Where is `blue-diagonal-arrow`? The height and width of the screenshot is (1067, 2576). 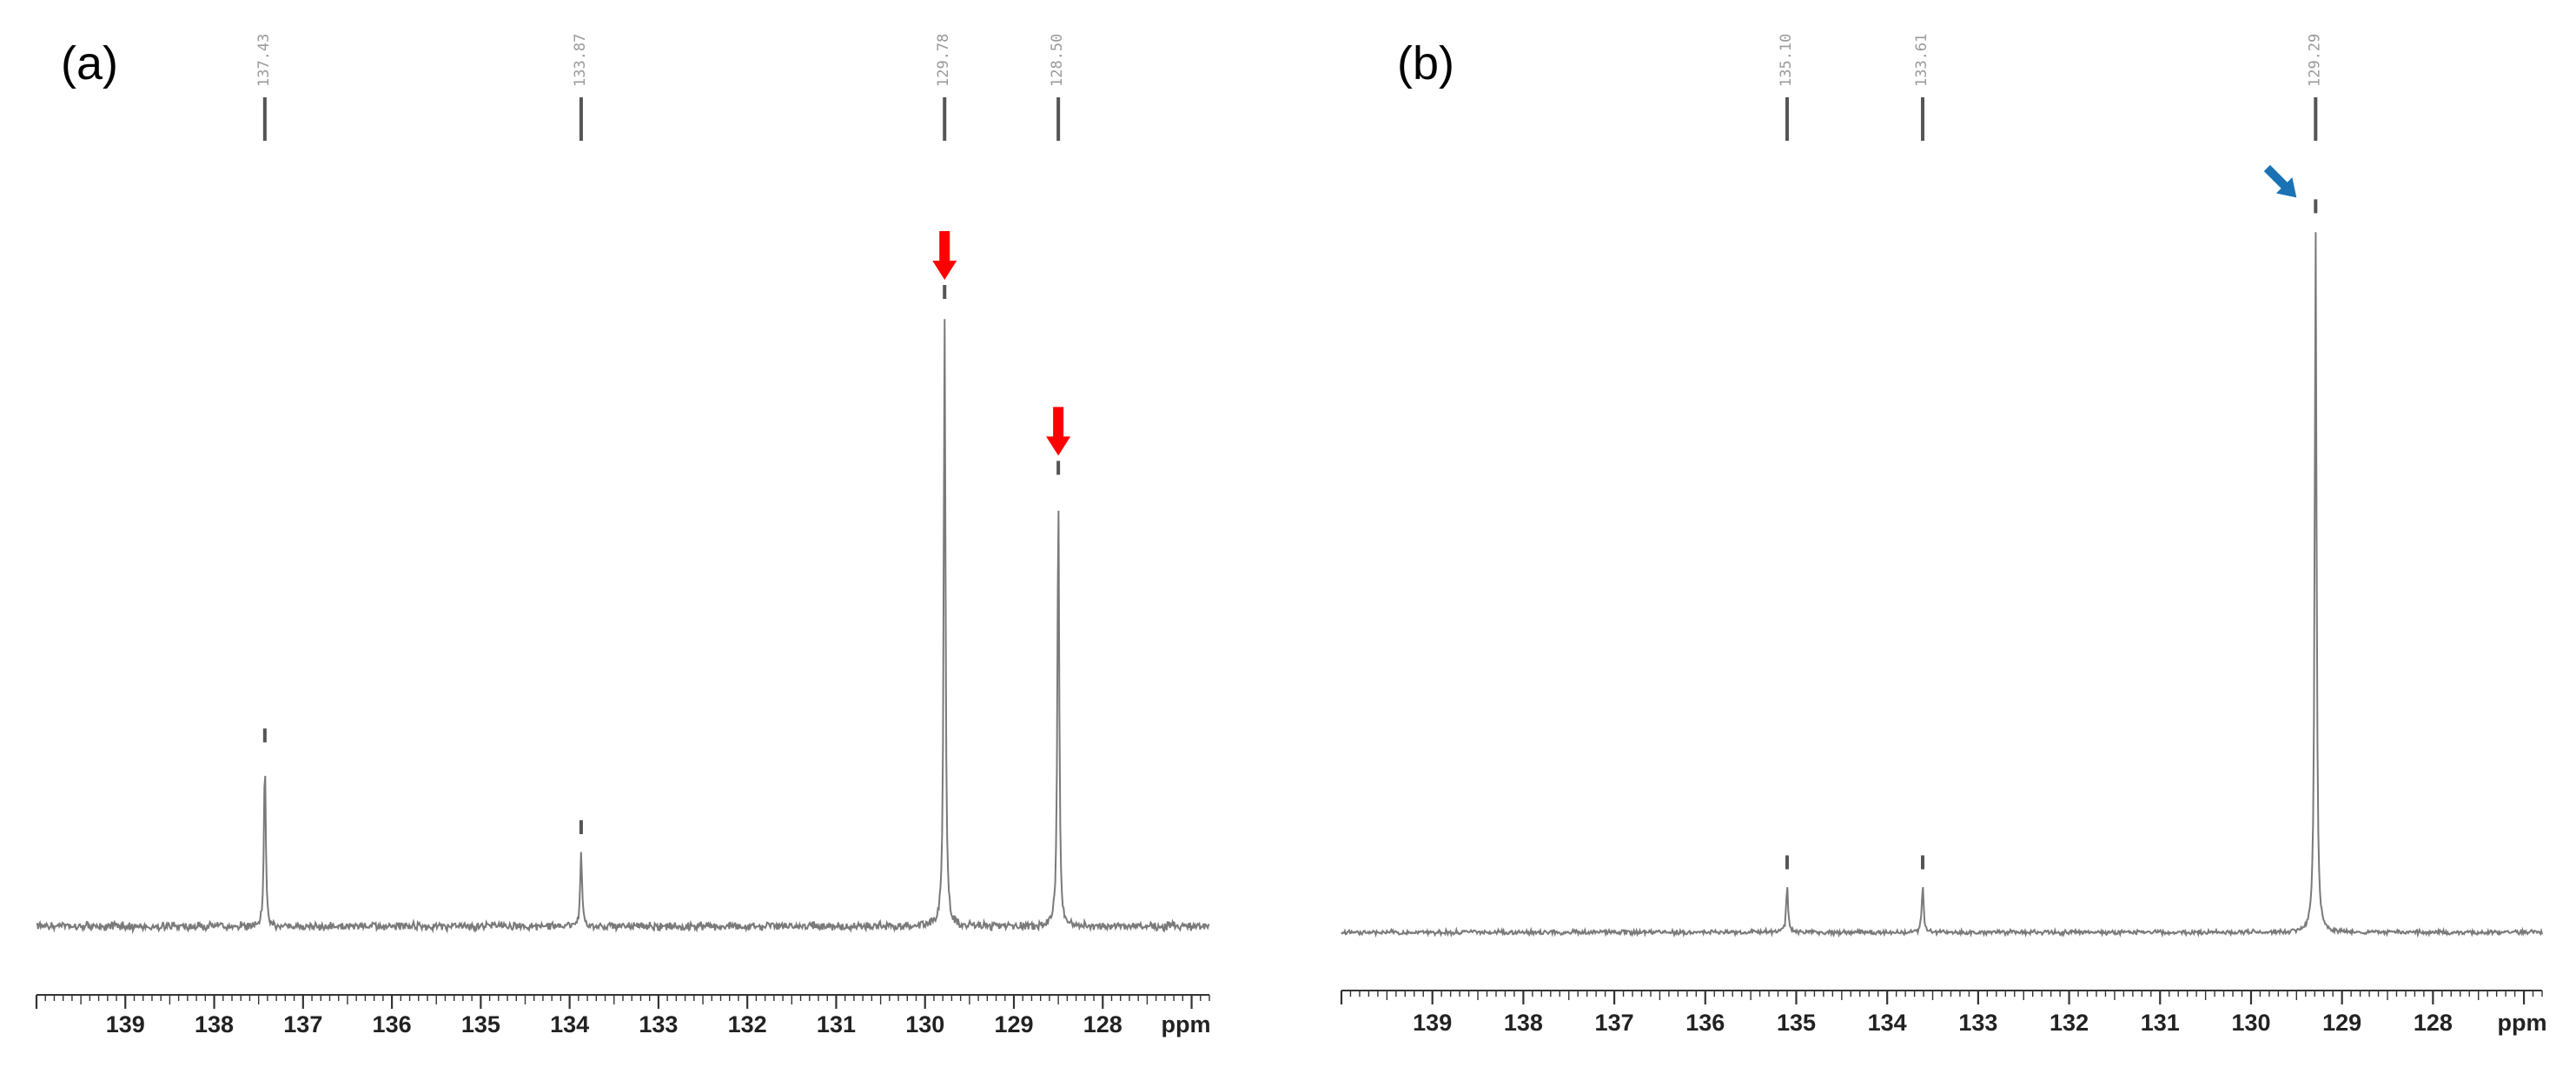
blue-diagonal-arrow is located at coordinates (2280, 181).